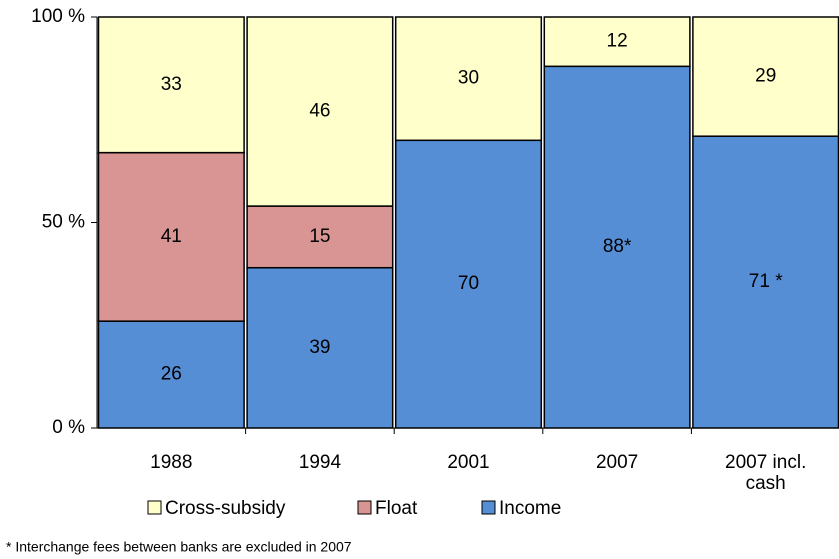  I want to click on x-tick-label: 1988, so click(171, 462).